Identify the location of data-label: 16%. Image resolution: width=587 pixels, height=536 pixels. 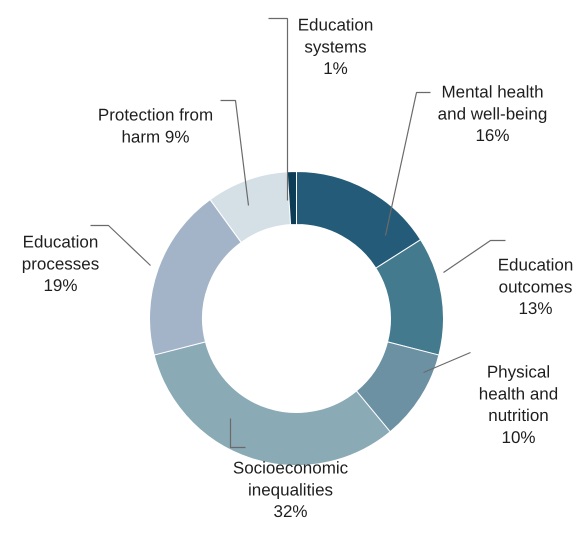
(492, 136).